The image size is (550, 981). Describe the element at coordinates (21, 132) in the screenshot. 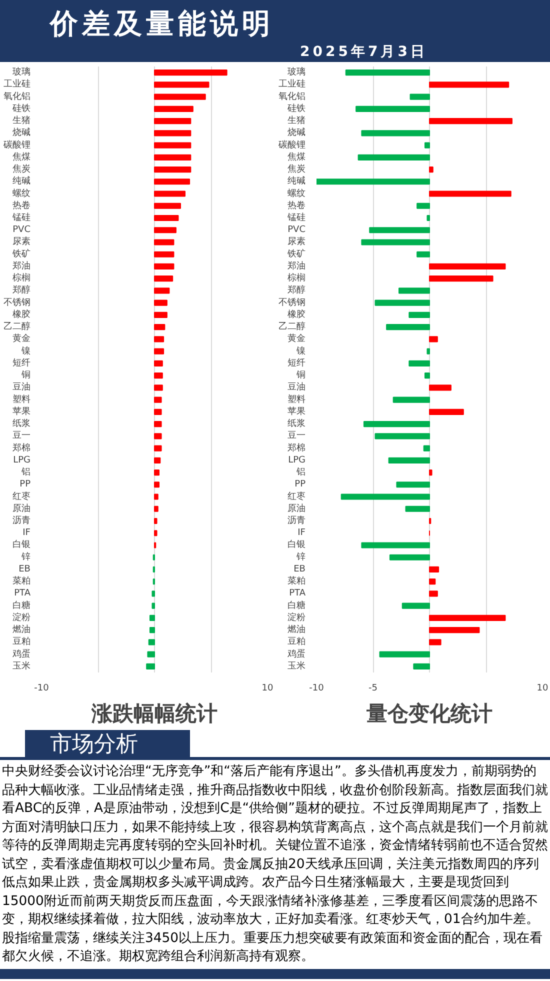

I see `y-tick-label: 烧碱` at that location.